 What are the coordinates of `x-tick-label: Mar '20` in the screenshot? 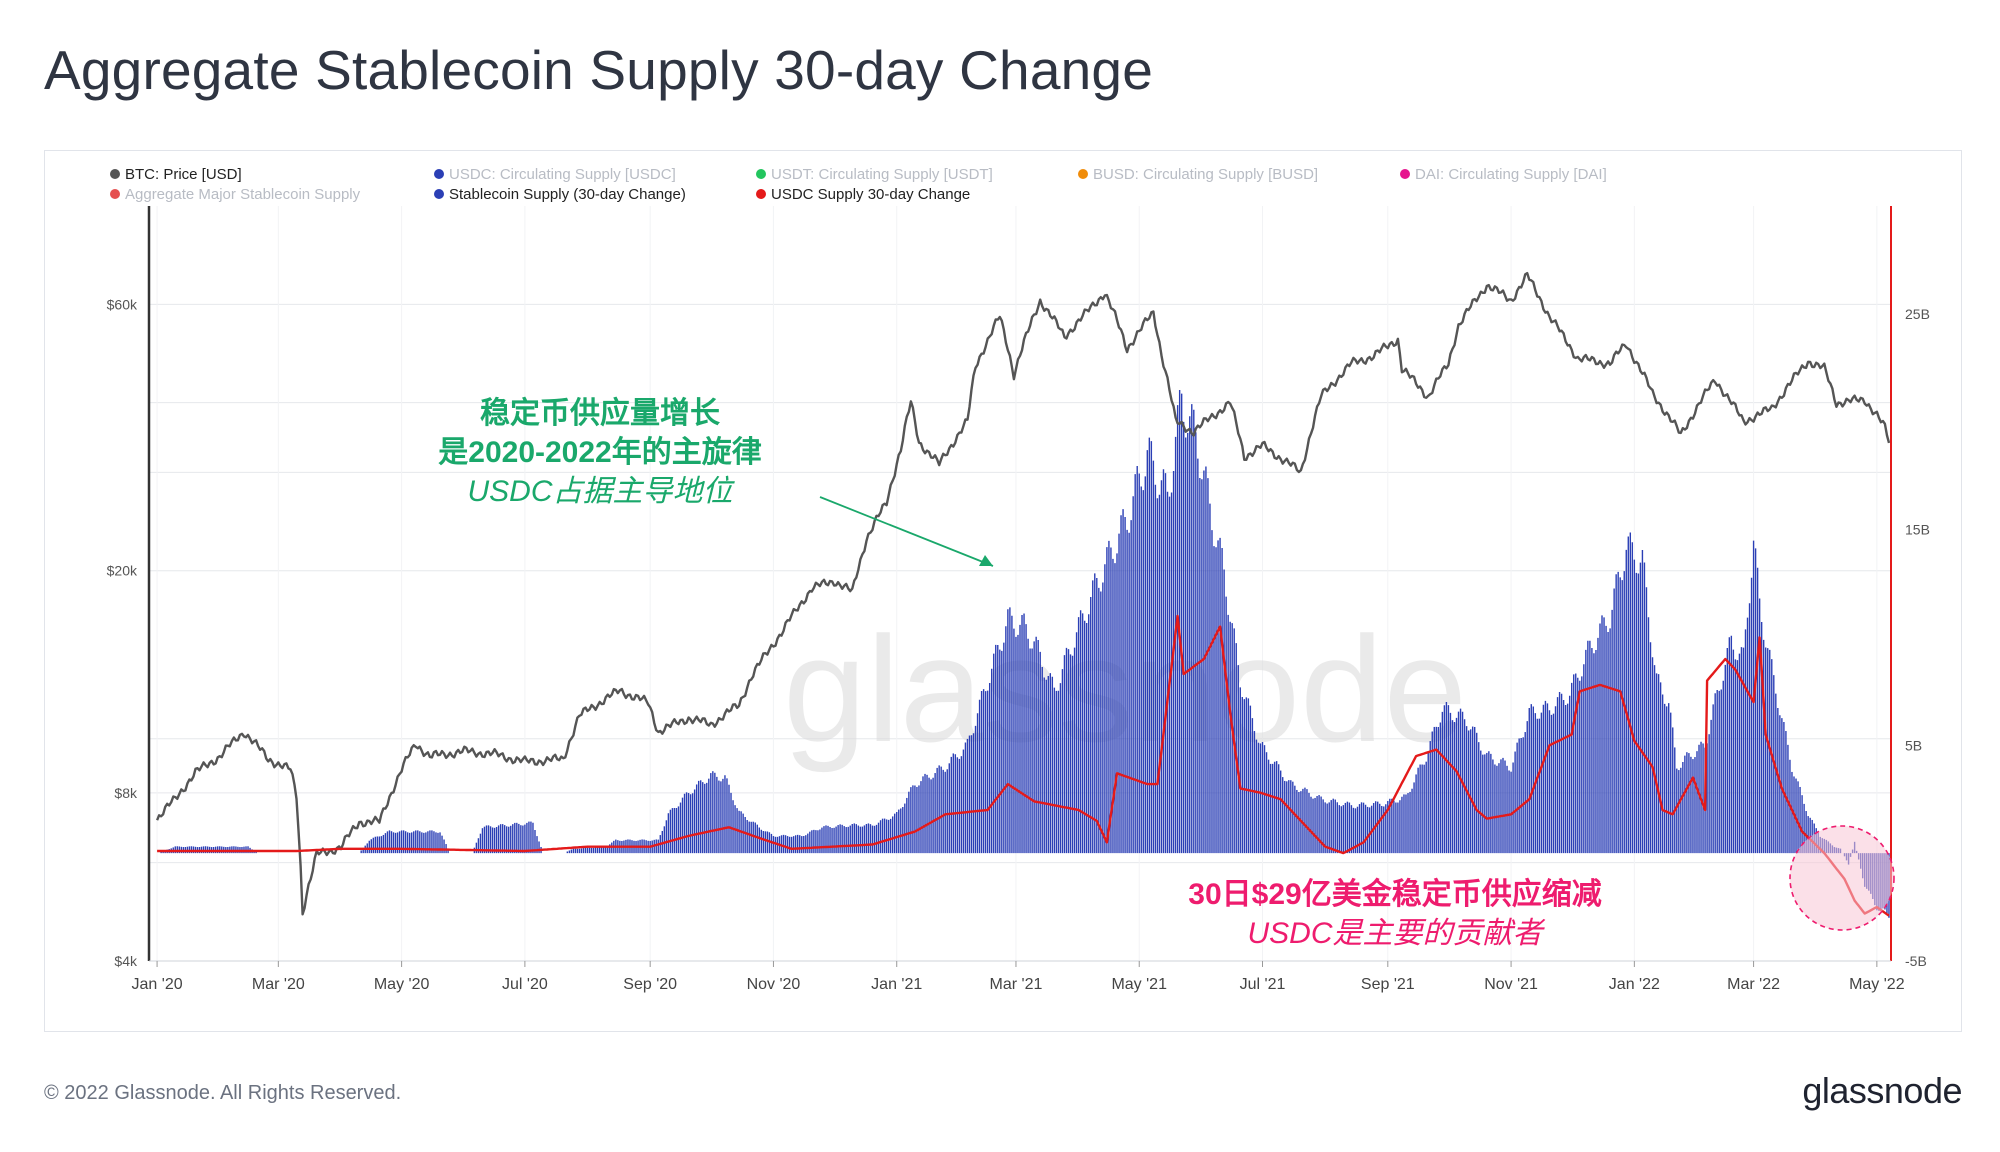 It's located at (278, 984).